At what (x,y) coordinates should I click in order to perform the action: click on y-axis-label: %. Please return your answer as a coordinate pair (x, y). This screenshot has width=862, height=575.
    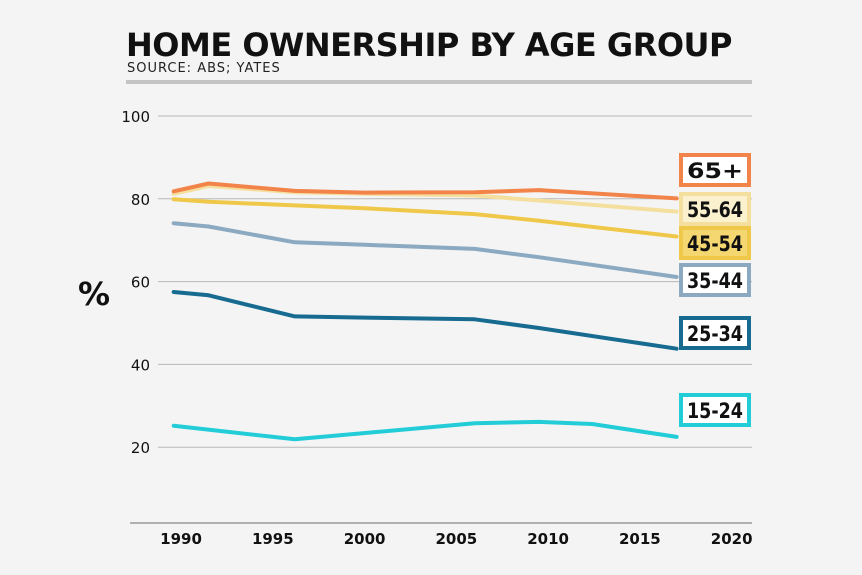
    Looking at the image, I should click on (94, 294).